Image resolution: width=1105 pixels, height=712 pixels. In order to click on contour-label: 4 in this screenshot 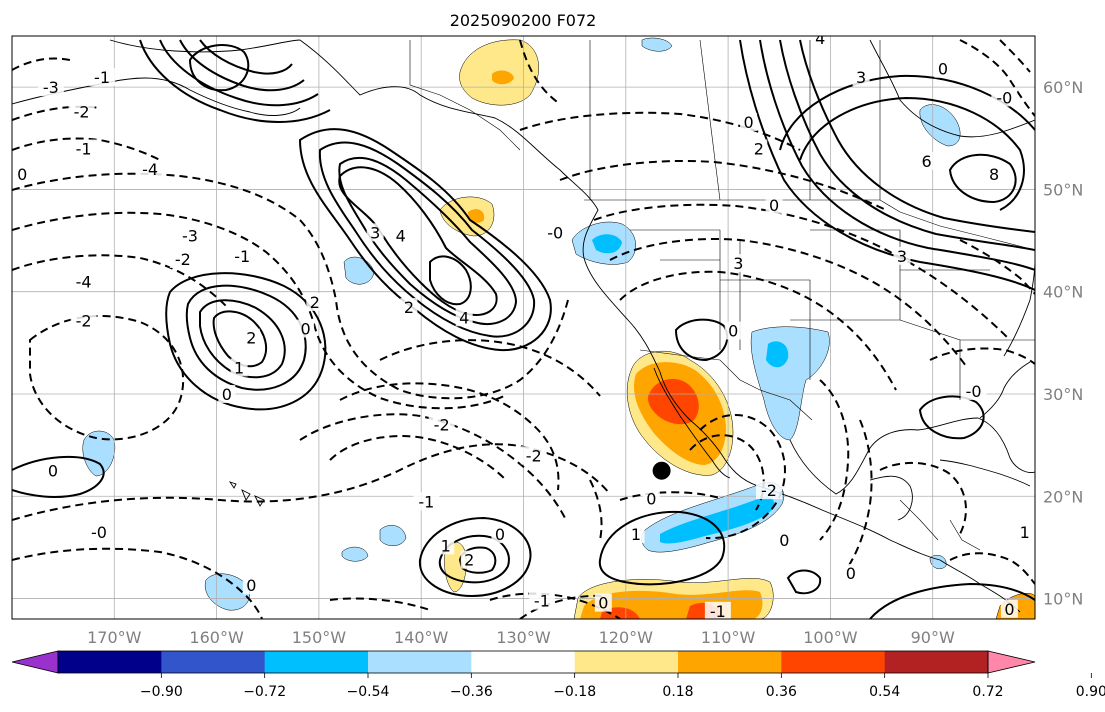, I will do `click(464, 317)`.